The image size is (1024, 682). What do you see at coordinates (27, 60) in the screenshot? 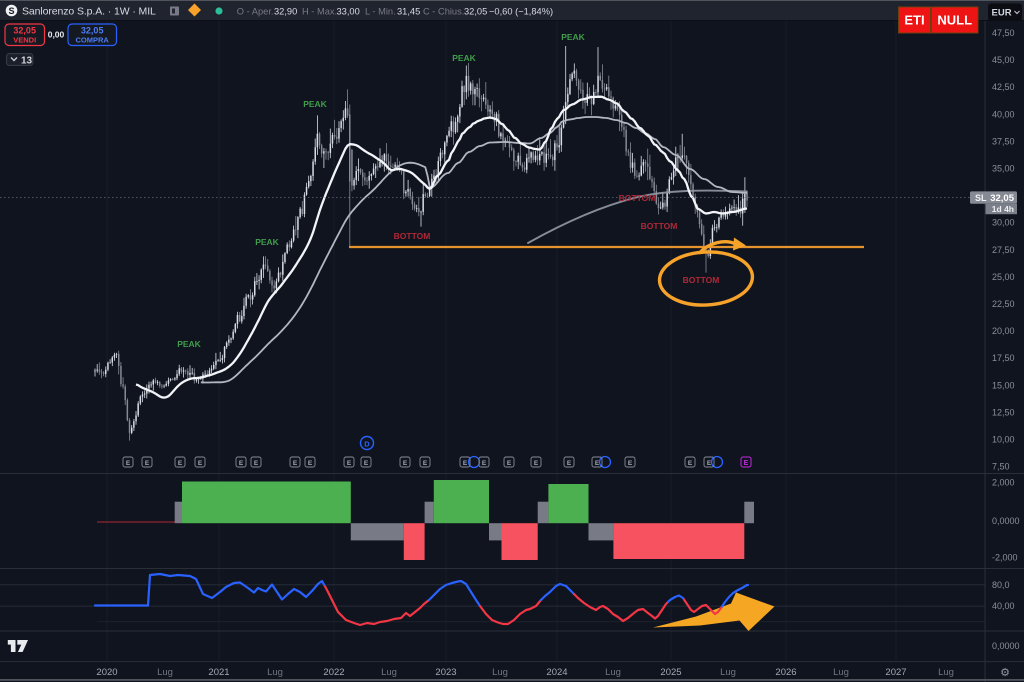
I see `svg-text: 13` at bounding box center [27, 60].